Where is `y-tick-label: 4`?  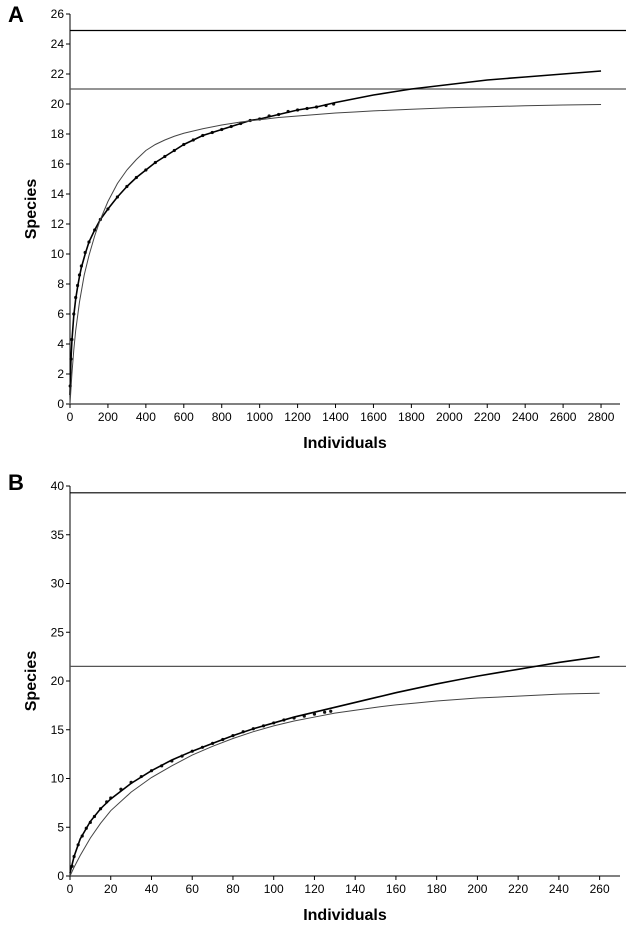 y-tick-label: 4 is located at coordinates (60, 344).